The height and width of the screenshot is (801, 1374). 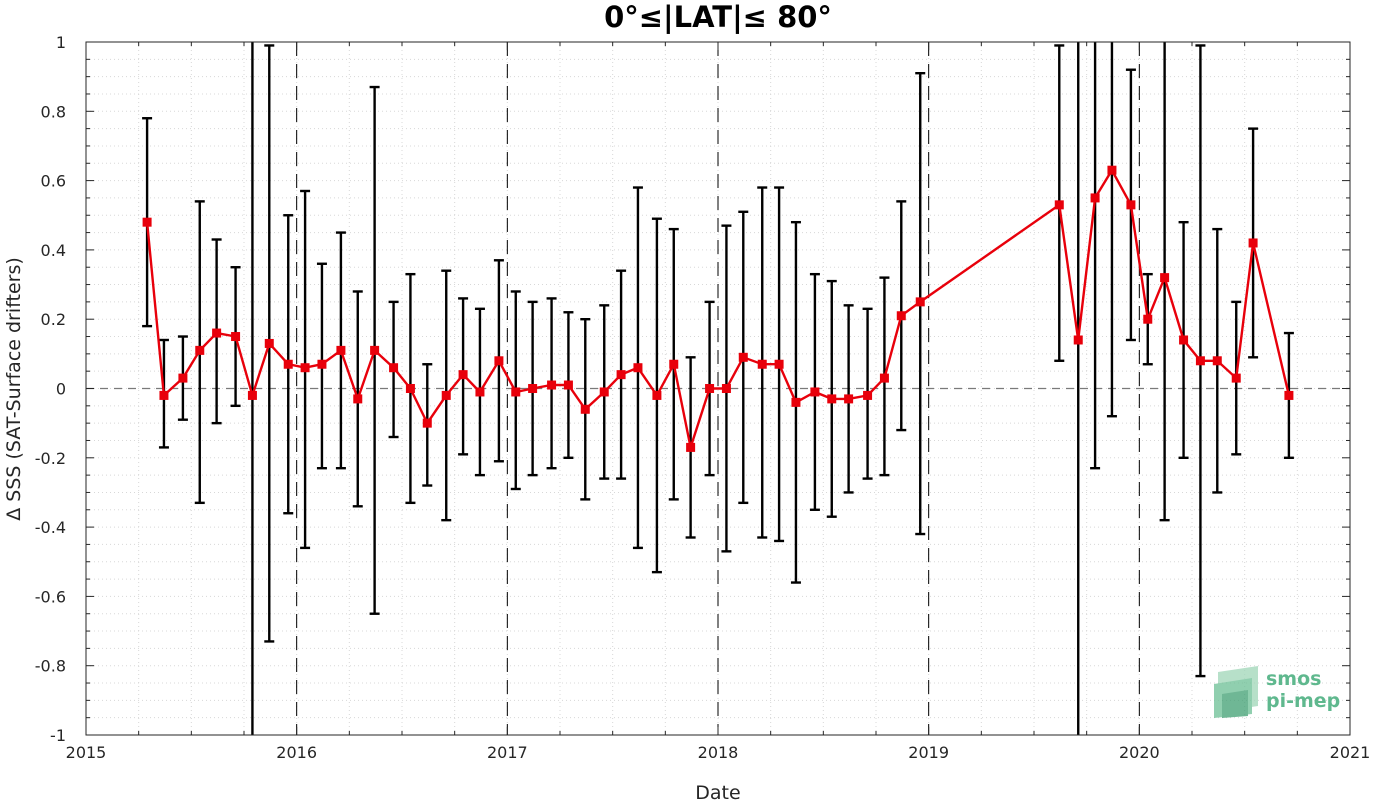 What do you see at coordinates (296, 752) in the screenshot?
I see `x-tick-label: 2016` at bounding box center [296, 752].